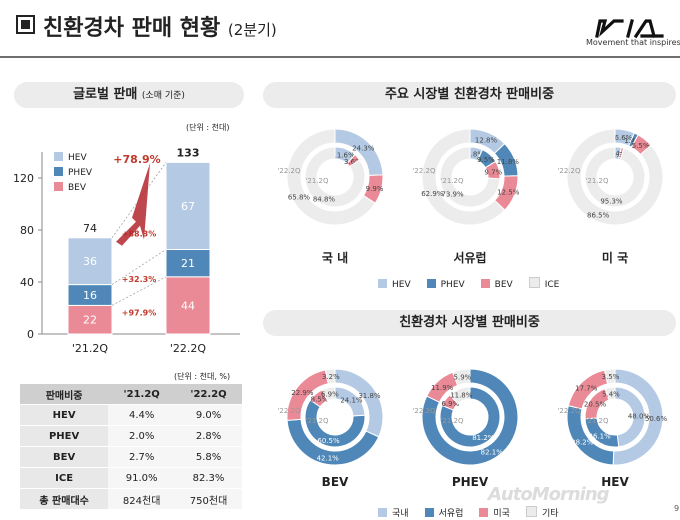  What do you see at coordinates (139, 234) in the screenshot?
I see `segment-growth-label: +88.3%` at bounding box center [139, 234].